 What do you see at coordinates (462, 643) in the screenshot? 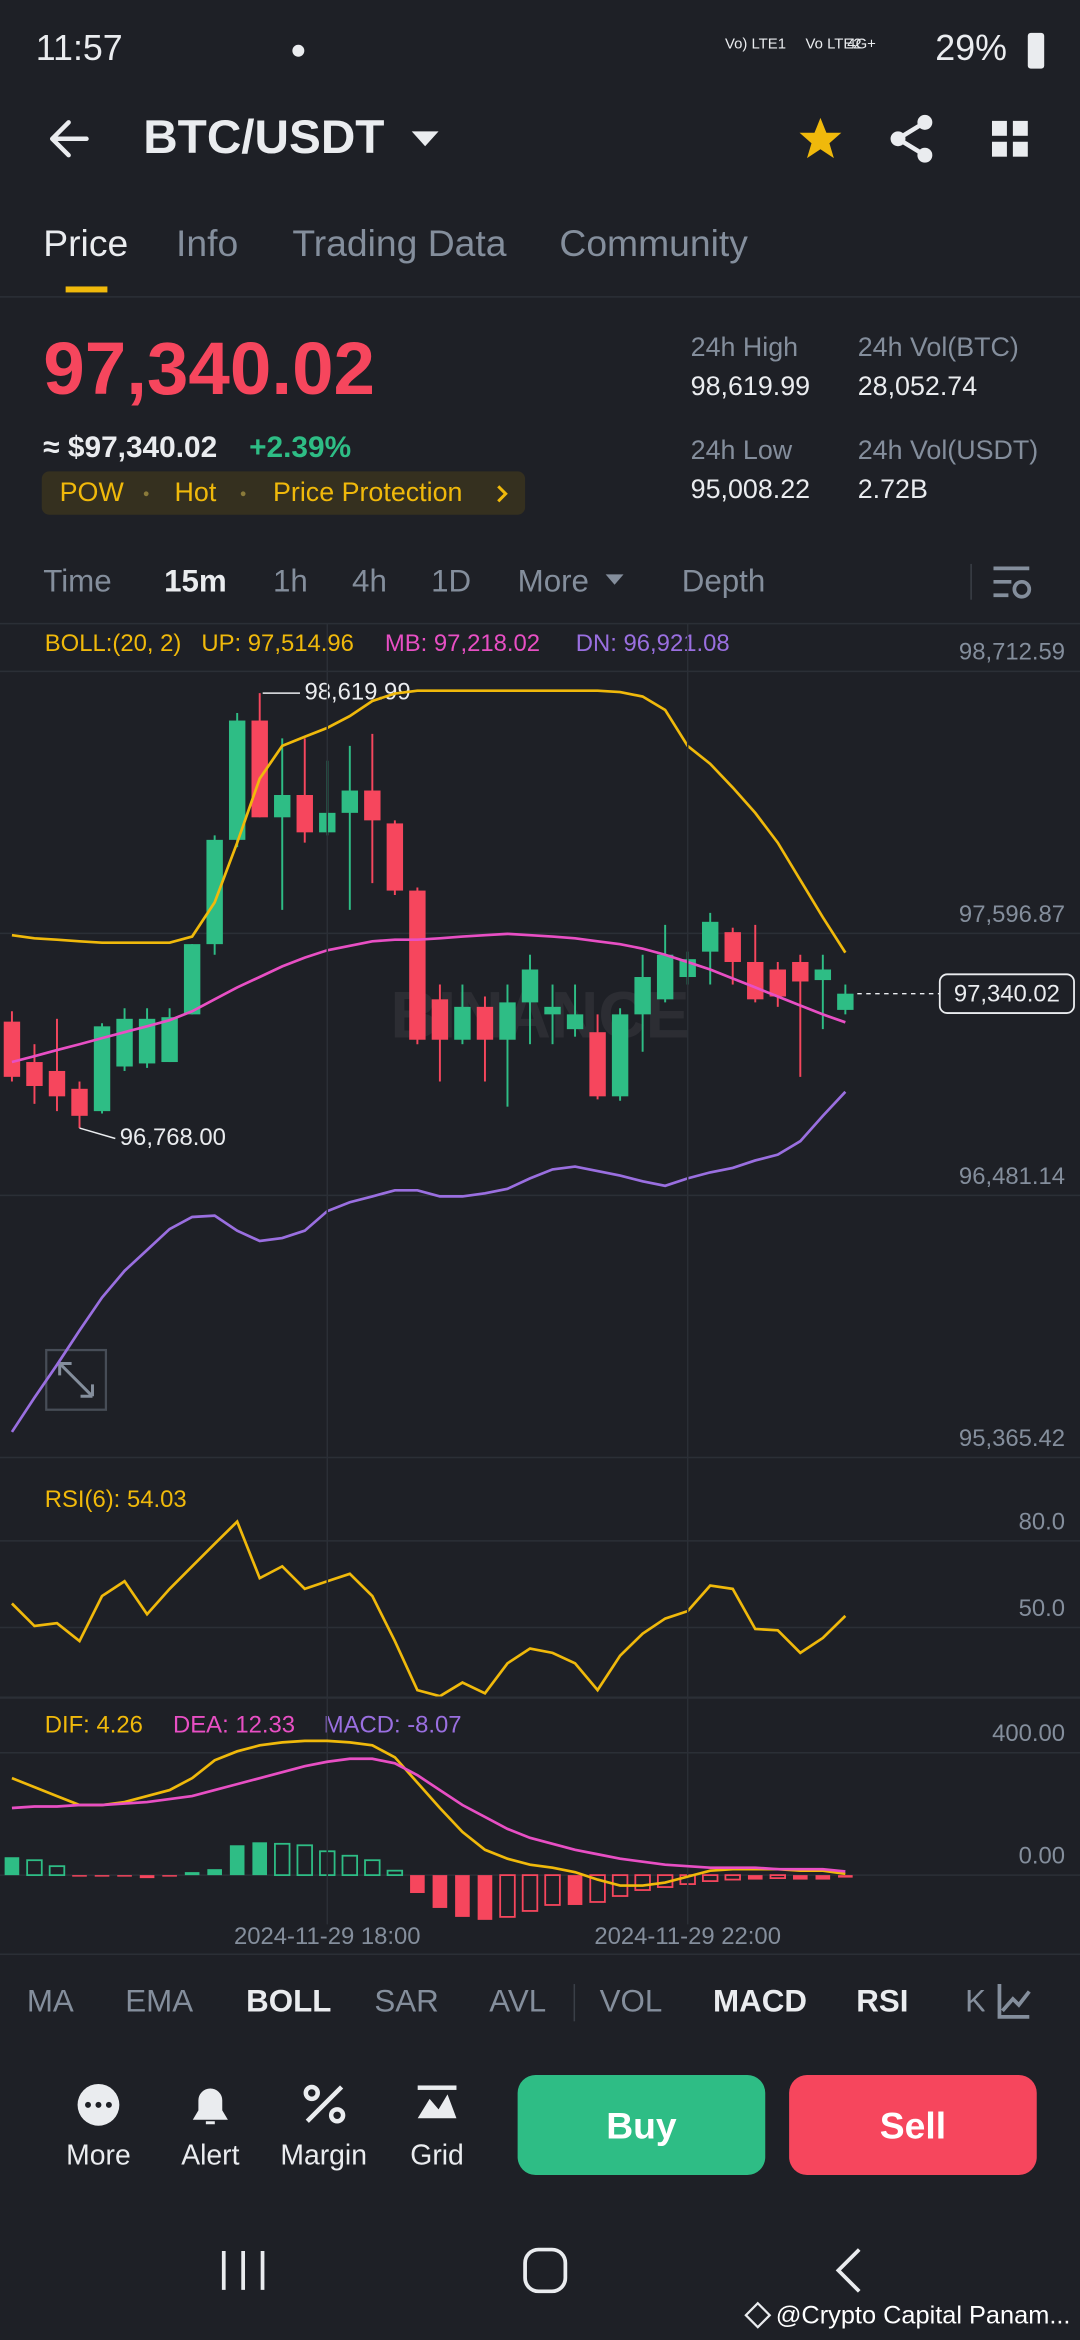
I see `legend-label: MB: 97,218.02` at bounding box center [462, 643].